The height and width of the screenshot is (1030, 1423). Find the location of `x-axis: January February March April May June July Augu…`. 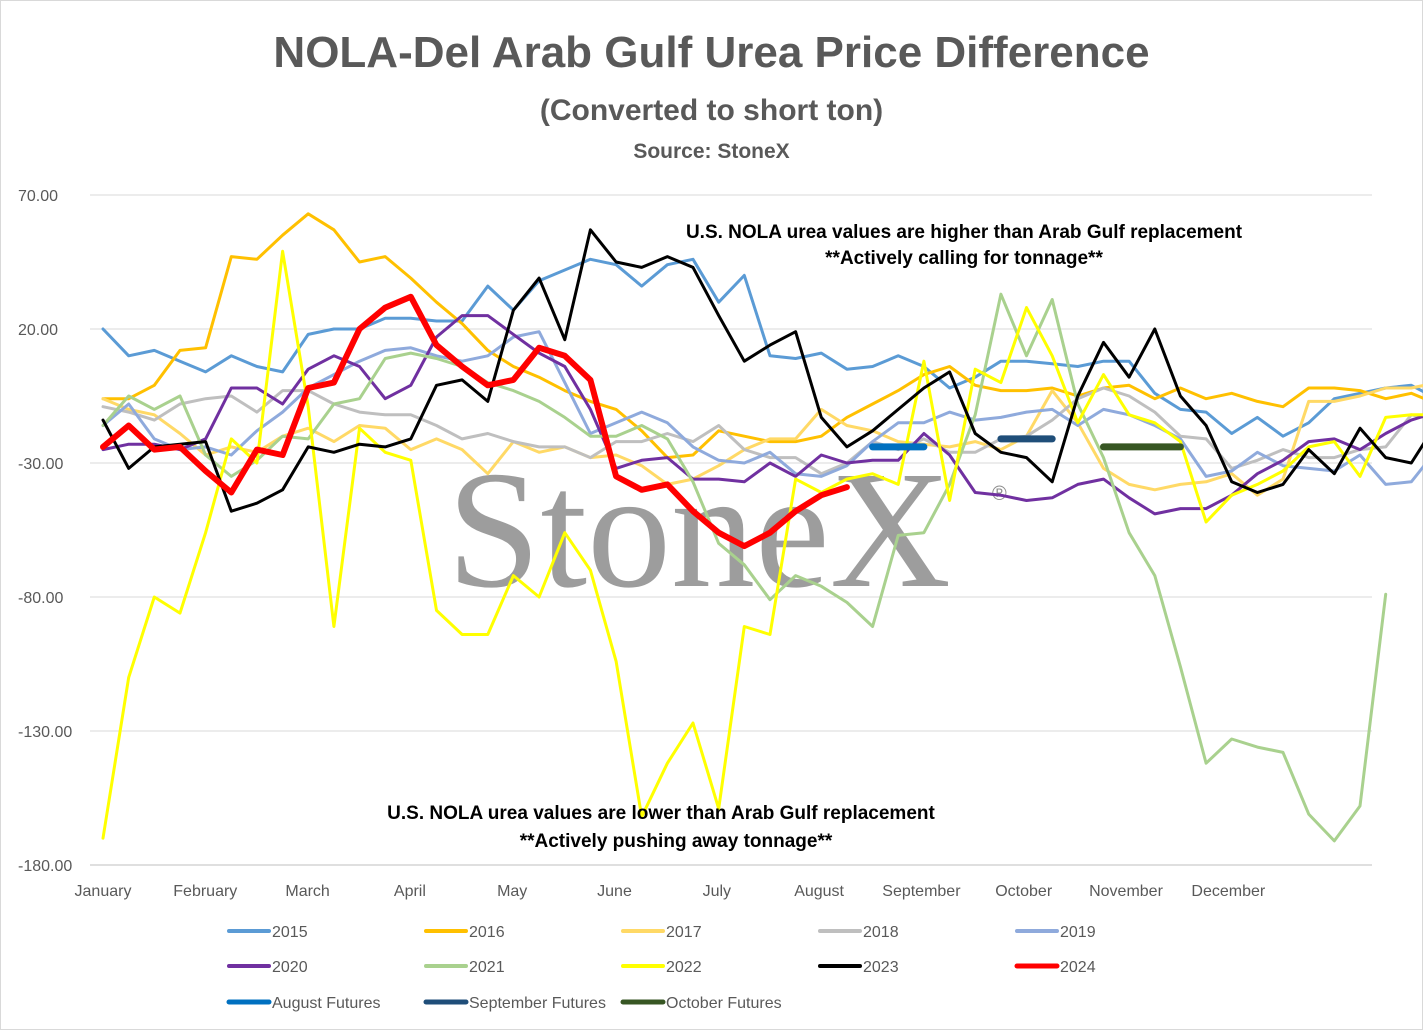

x-axis: January February March April May June July Augu… is located at coordinates (670, 891).